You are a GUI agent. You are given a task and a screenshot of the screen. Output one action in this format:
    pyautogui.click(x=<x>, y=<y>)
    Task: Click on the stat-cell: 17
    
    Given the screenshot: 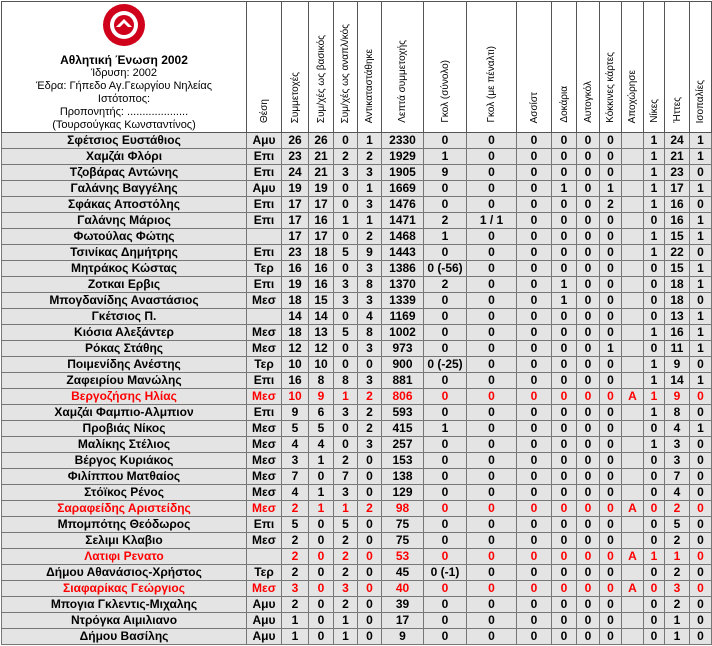 What is the action you would take?
    pyautogui.click(x=295, y=204)
    